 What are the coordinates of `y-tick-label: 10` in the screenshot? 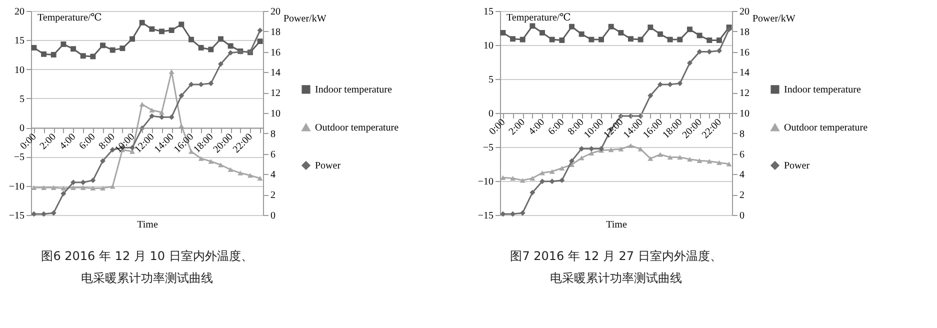 It's located at (488, 46).